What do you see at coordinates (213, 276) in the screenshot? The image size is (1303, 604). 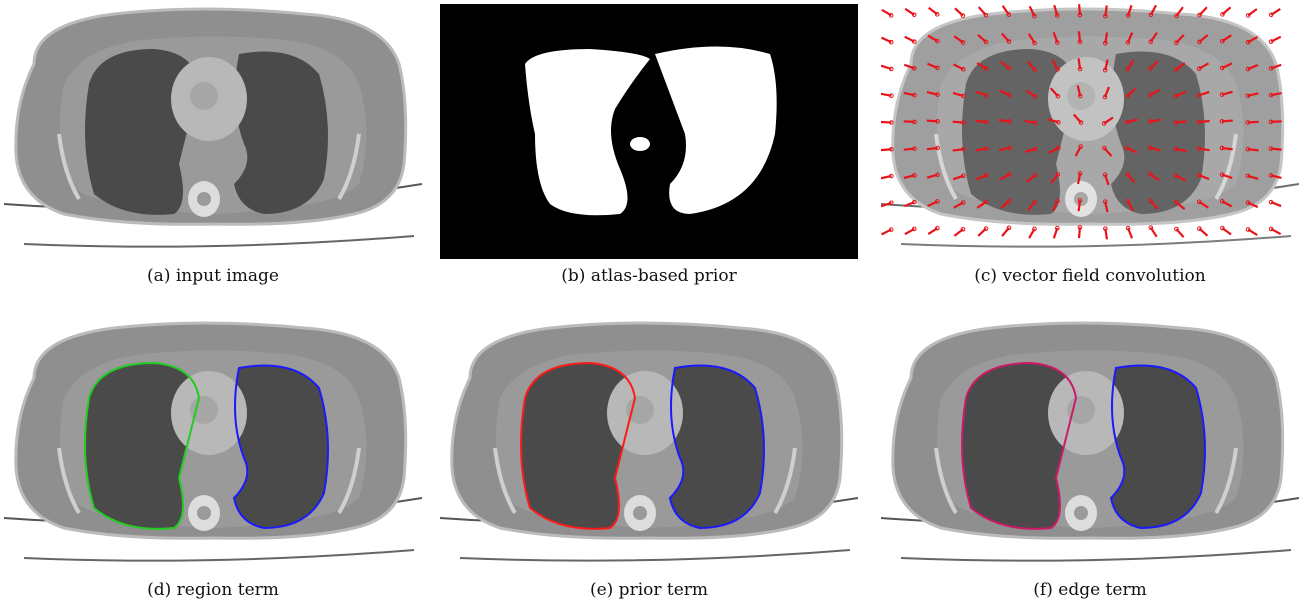 I see `caption-a: (a) input image` at bounding box center [213, 276].